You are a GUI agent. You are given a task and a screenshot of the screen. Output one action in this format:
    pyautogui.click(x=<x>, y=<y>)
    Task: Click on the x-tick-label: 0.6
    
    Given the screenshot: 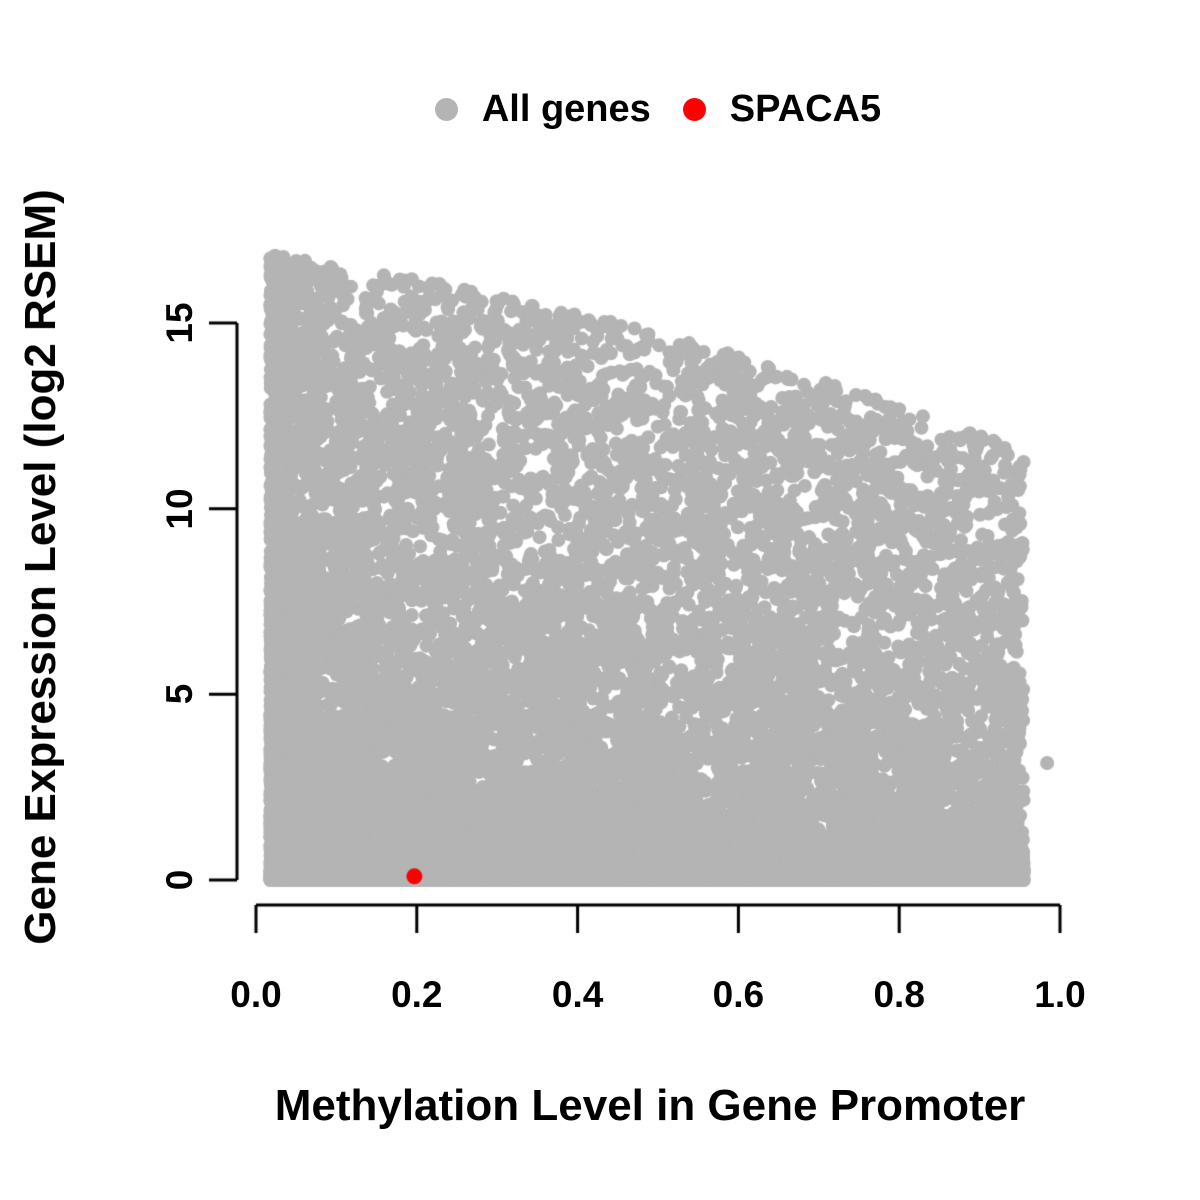 What is the action you would take?
    pyautogui.click(x=738, y=994)
    